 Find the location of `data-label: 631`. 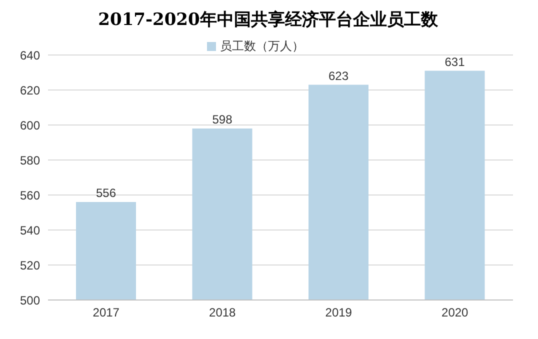

data-label: 631 is located at coordinates (455, 61).